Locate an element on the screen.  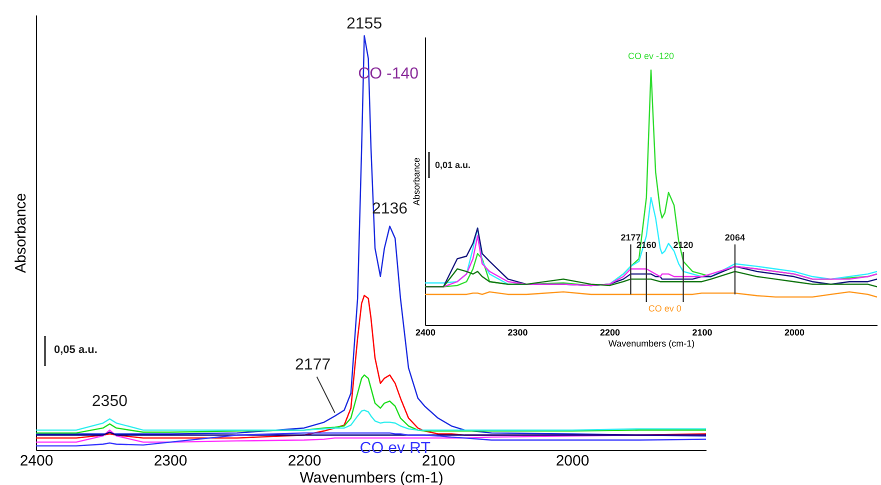
series-label: CO ev 0 is located at coordinates (665, 308).